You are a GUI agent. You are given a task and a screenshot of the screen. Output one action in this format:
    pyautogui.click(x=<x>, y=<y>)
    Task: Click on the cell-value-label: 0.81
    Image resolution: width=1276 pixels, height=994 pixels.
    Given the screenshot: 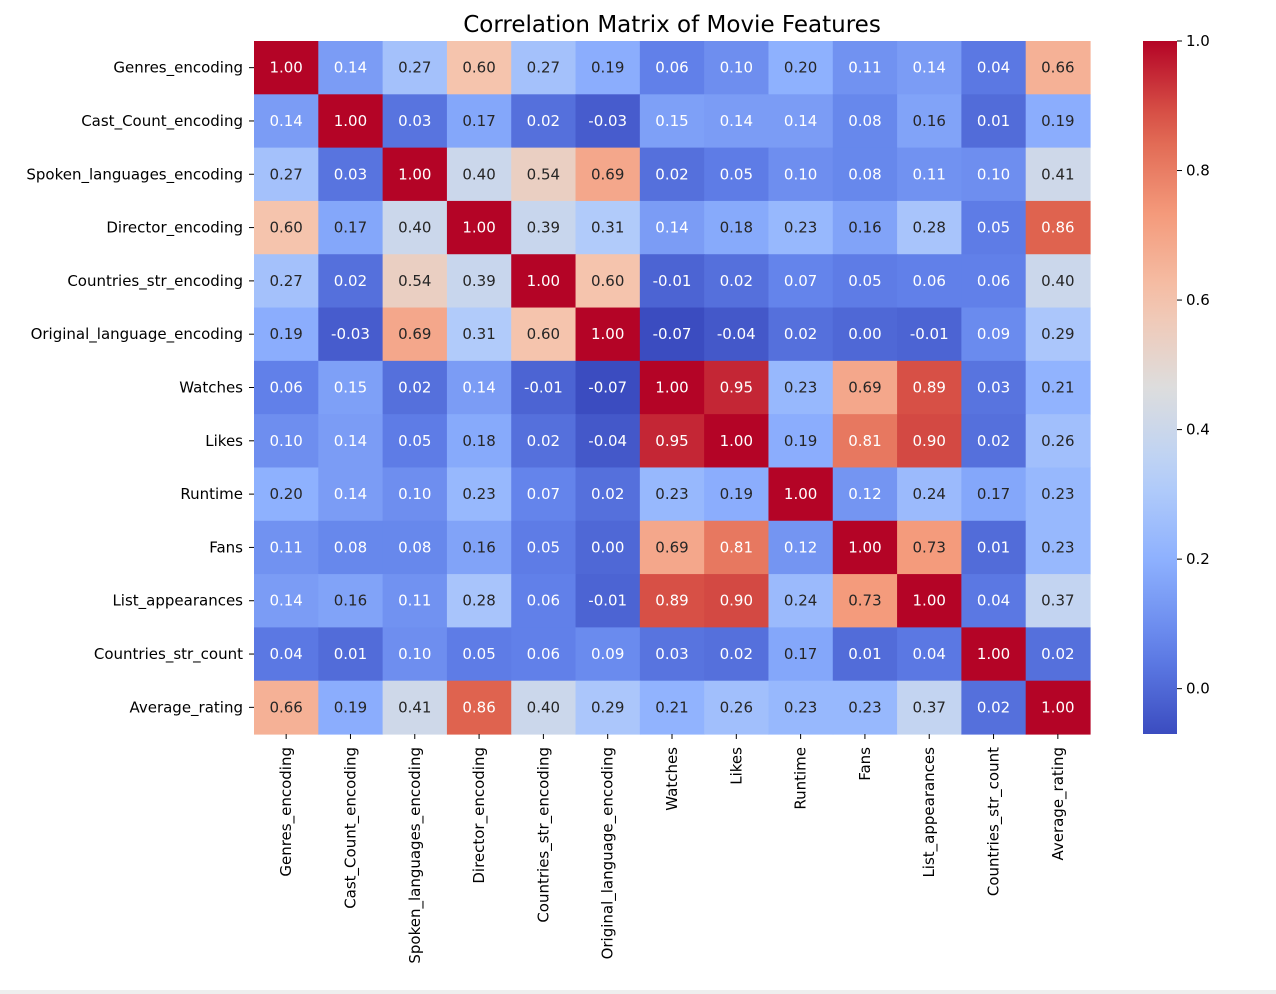 What is the action you would take?
    pyautogui.click(x=864, y=441)
    